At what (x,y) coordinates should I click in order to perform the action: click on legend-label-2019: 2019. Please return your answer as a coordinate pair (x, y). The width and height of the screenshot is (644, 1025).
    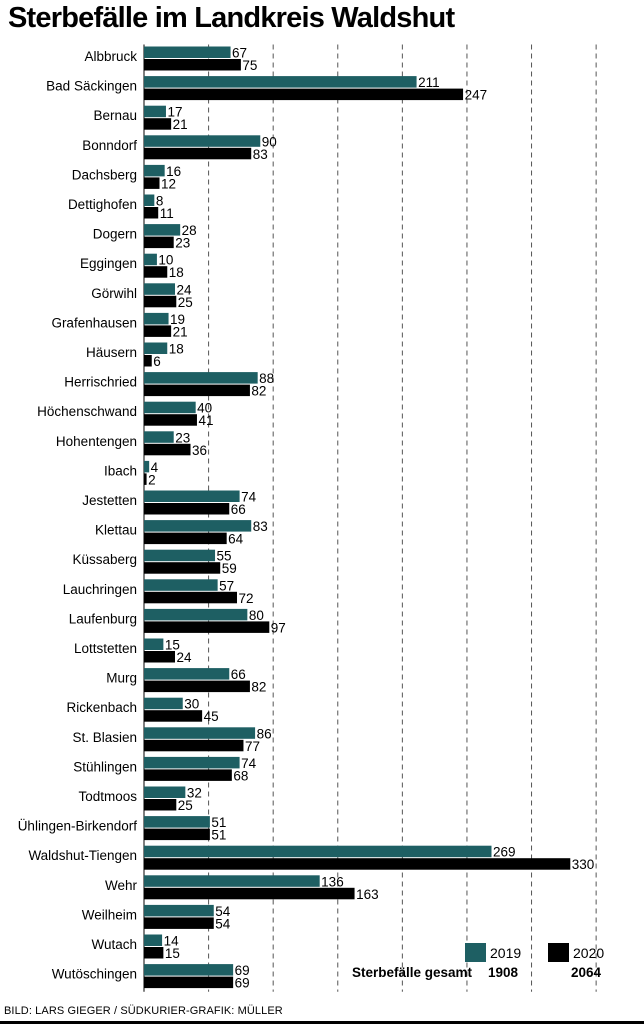
    Looking at the image, I should click on (505, 953).